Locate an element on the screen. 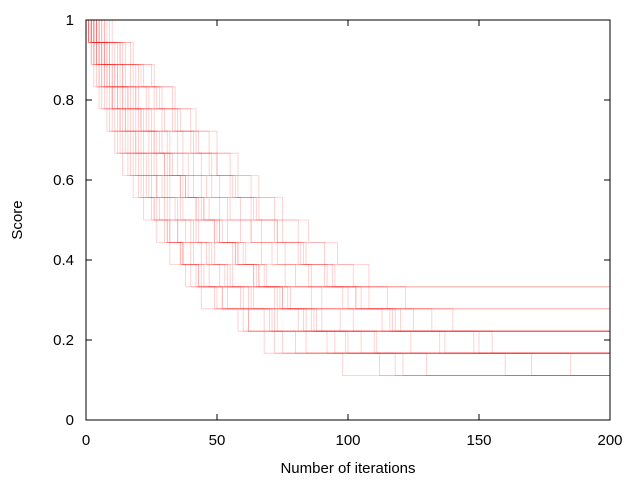 This screenshot has width=640, height=480. x-tick-label: 100 is located at coordinates (347, 440).